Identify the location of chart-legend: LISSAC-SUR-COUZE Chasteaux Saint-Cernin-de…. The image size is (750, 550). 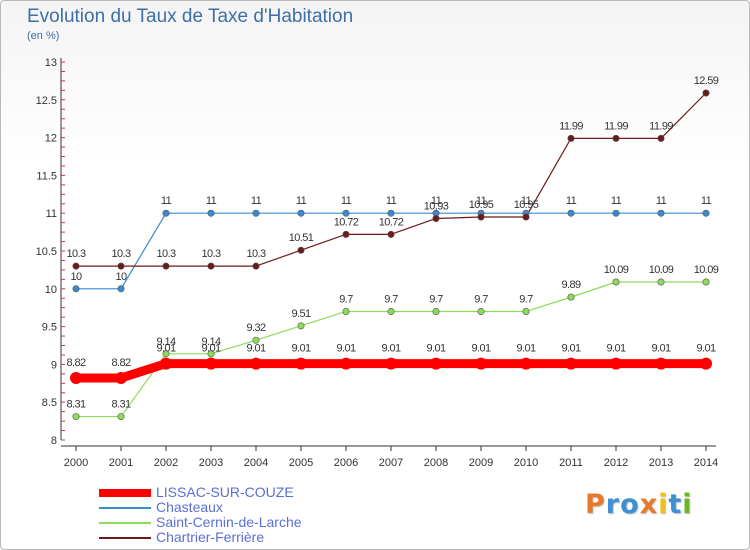
(200, 515).